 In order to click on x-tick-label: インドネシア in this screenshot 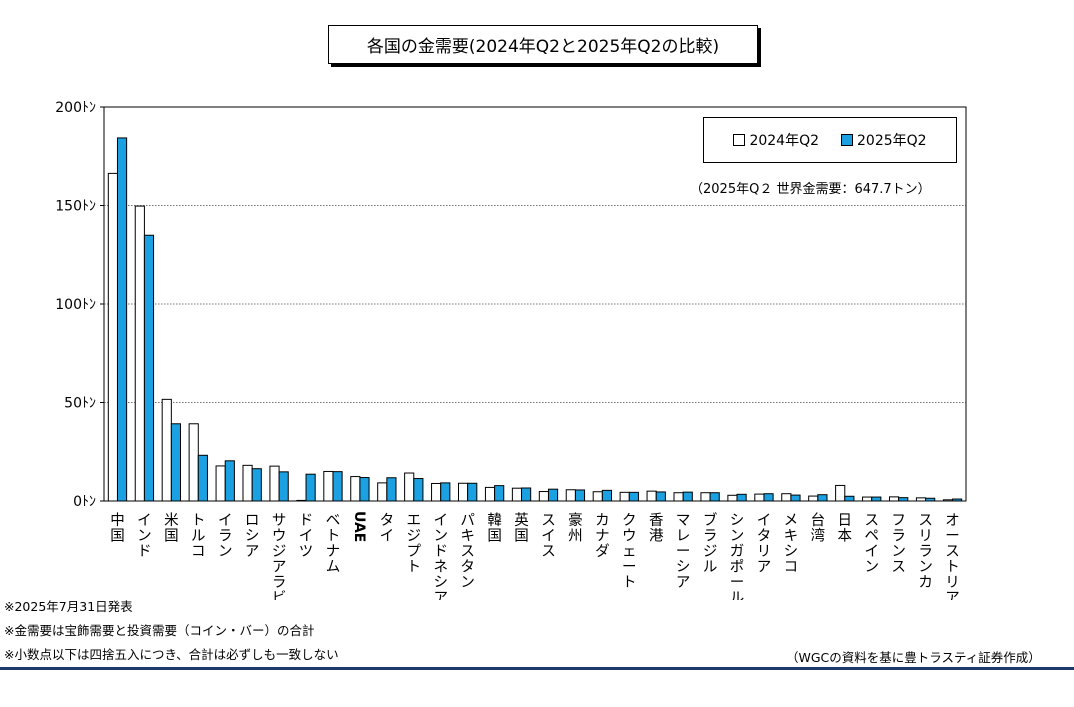, I will do `click(440, 556)`.